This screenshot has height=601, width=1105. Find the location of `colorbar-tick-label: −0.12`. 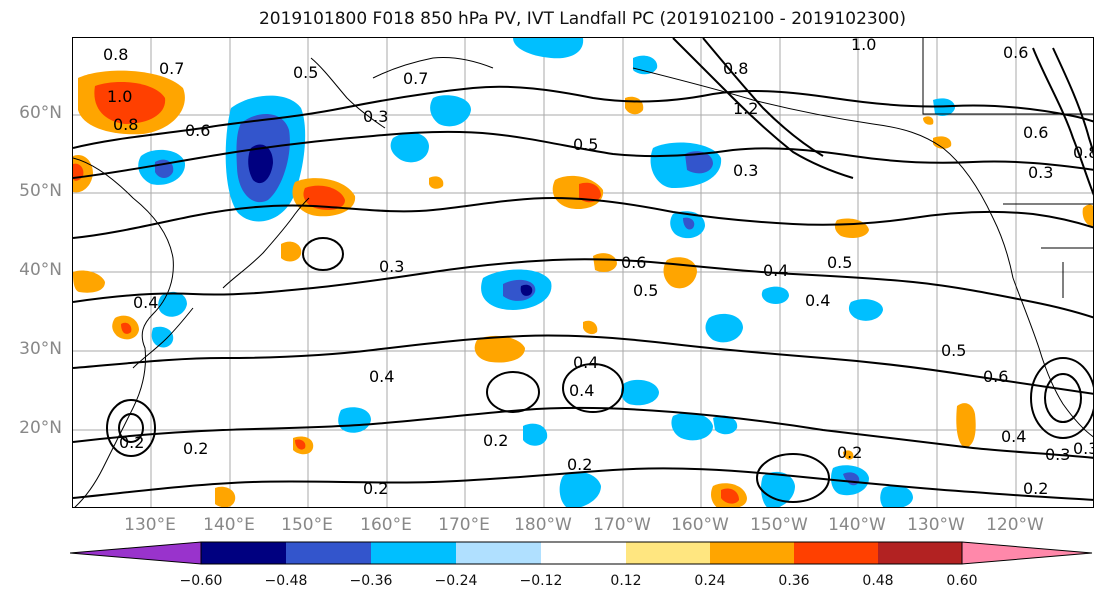

colorbar-tick-label: −0.12 is located at coordinates (541, 581).